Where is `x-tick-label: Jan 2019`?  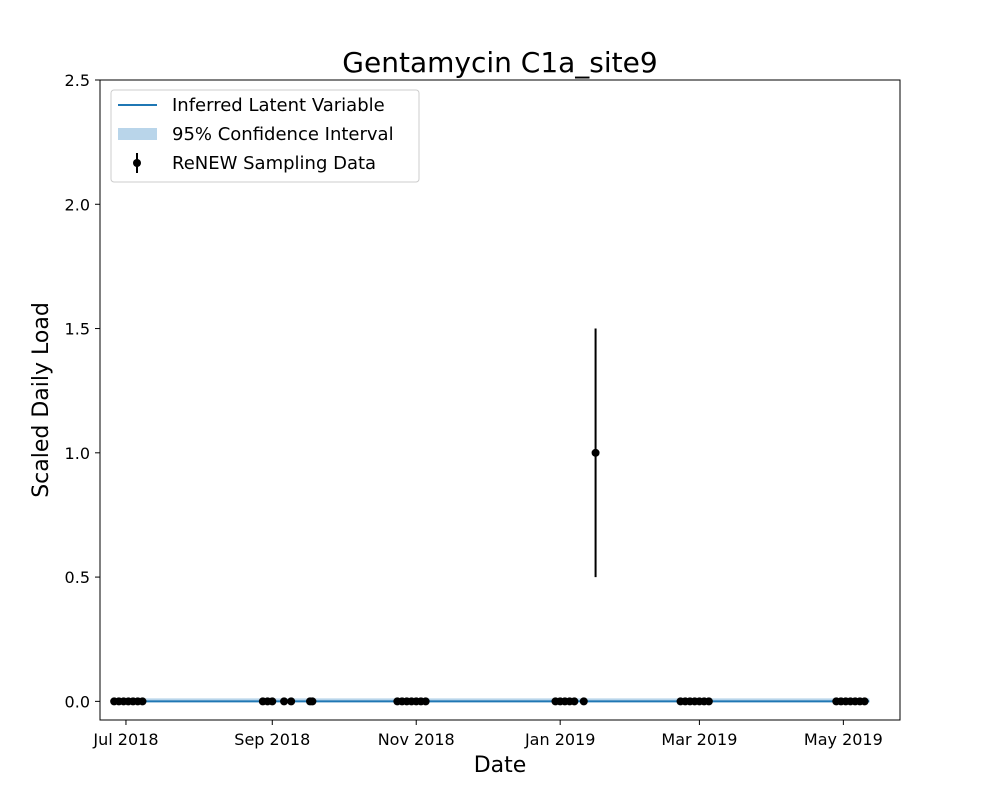
x-tick-label: Jan 2019 is located at coordinates (559, 739).